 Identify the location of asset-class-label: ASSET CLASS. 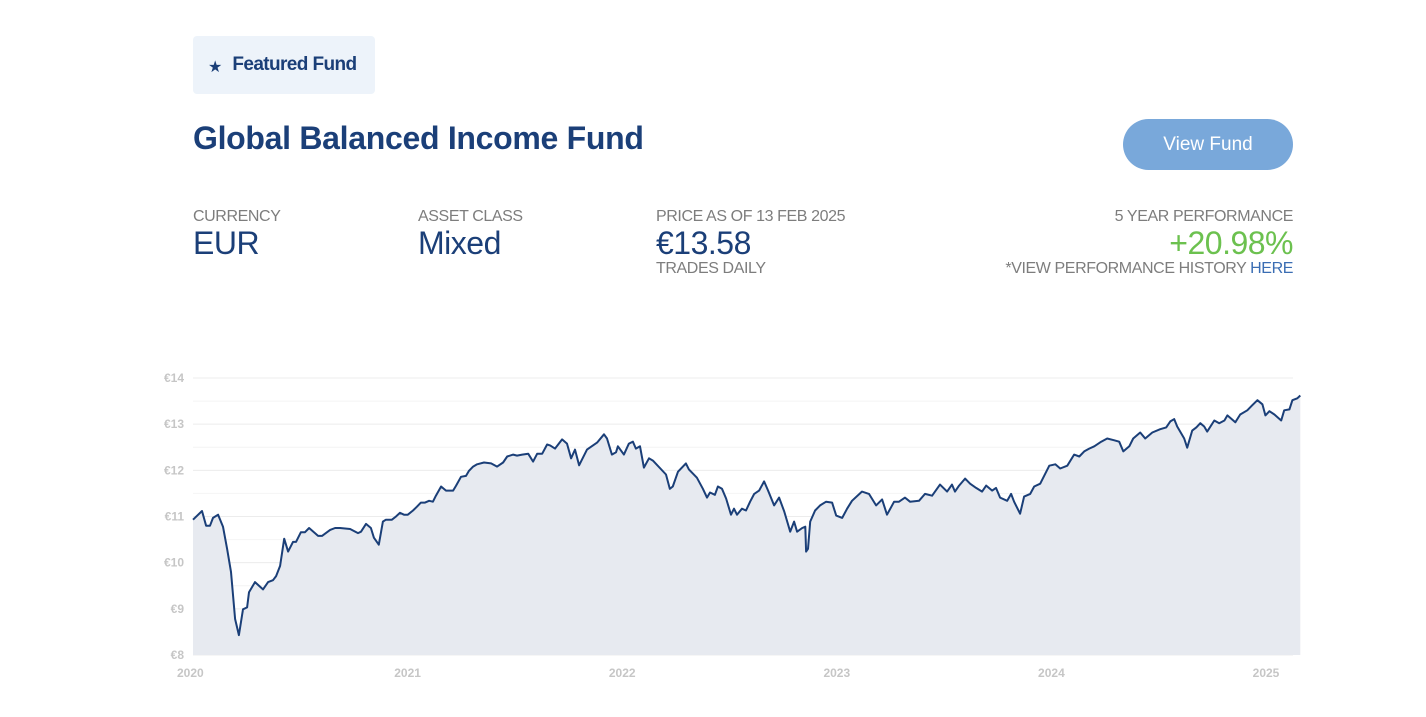
(470, 216).